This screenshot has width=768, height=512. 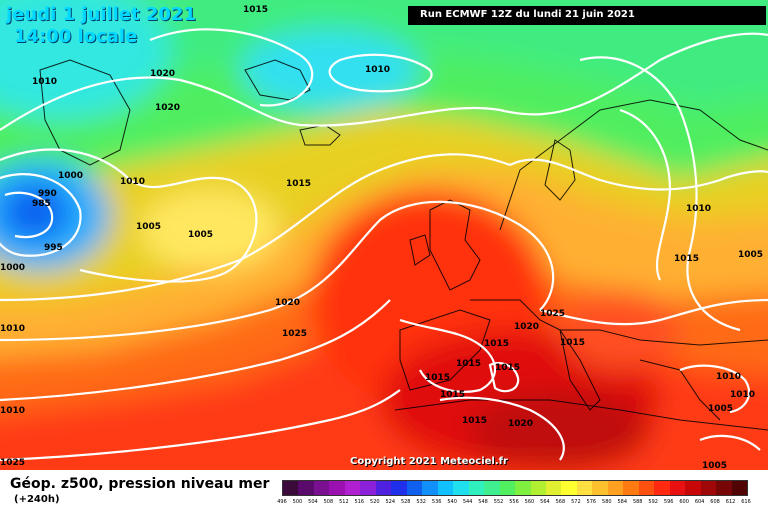 I want to click on color-scale-tick: 580, so click(x=607, y=502).